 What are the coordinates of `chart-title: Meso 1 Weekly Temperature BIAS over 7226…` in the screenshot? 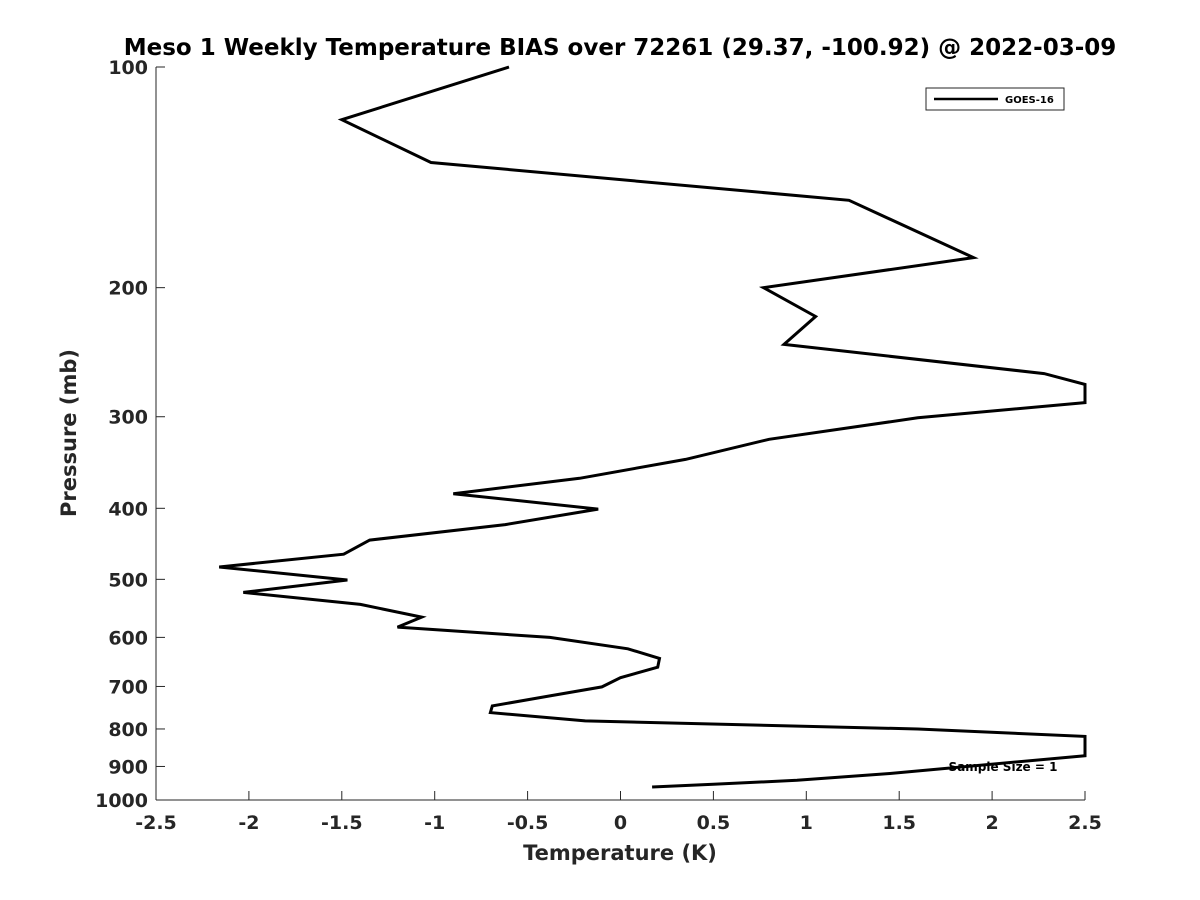 It's located at (620, 48).